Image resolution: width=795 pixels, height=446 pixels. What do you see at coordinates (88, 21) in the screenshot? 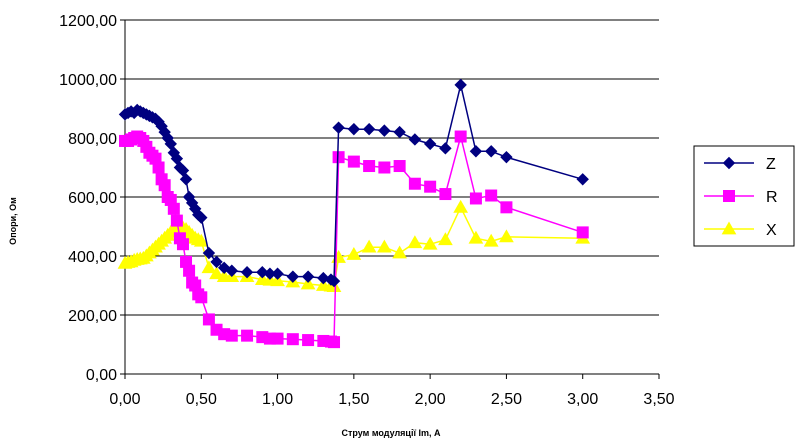
I see `y-tick-label: 1200,00` at bounding box center [88, 21].